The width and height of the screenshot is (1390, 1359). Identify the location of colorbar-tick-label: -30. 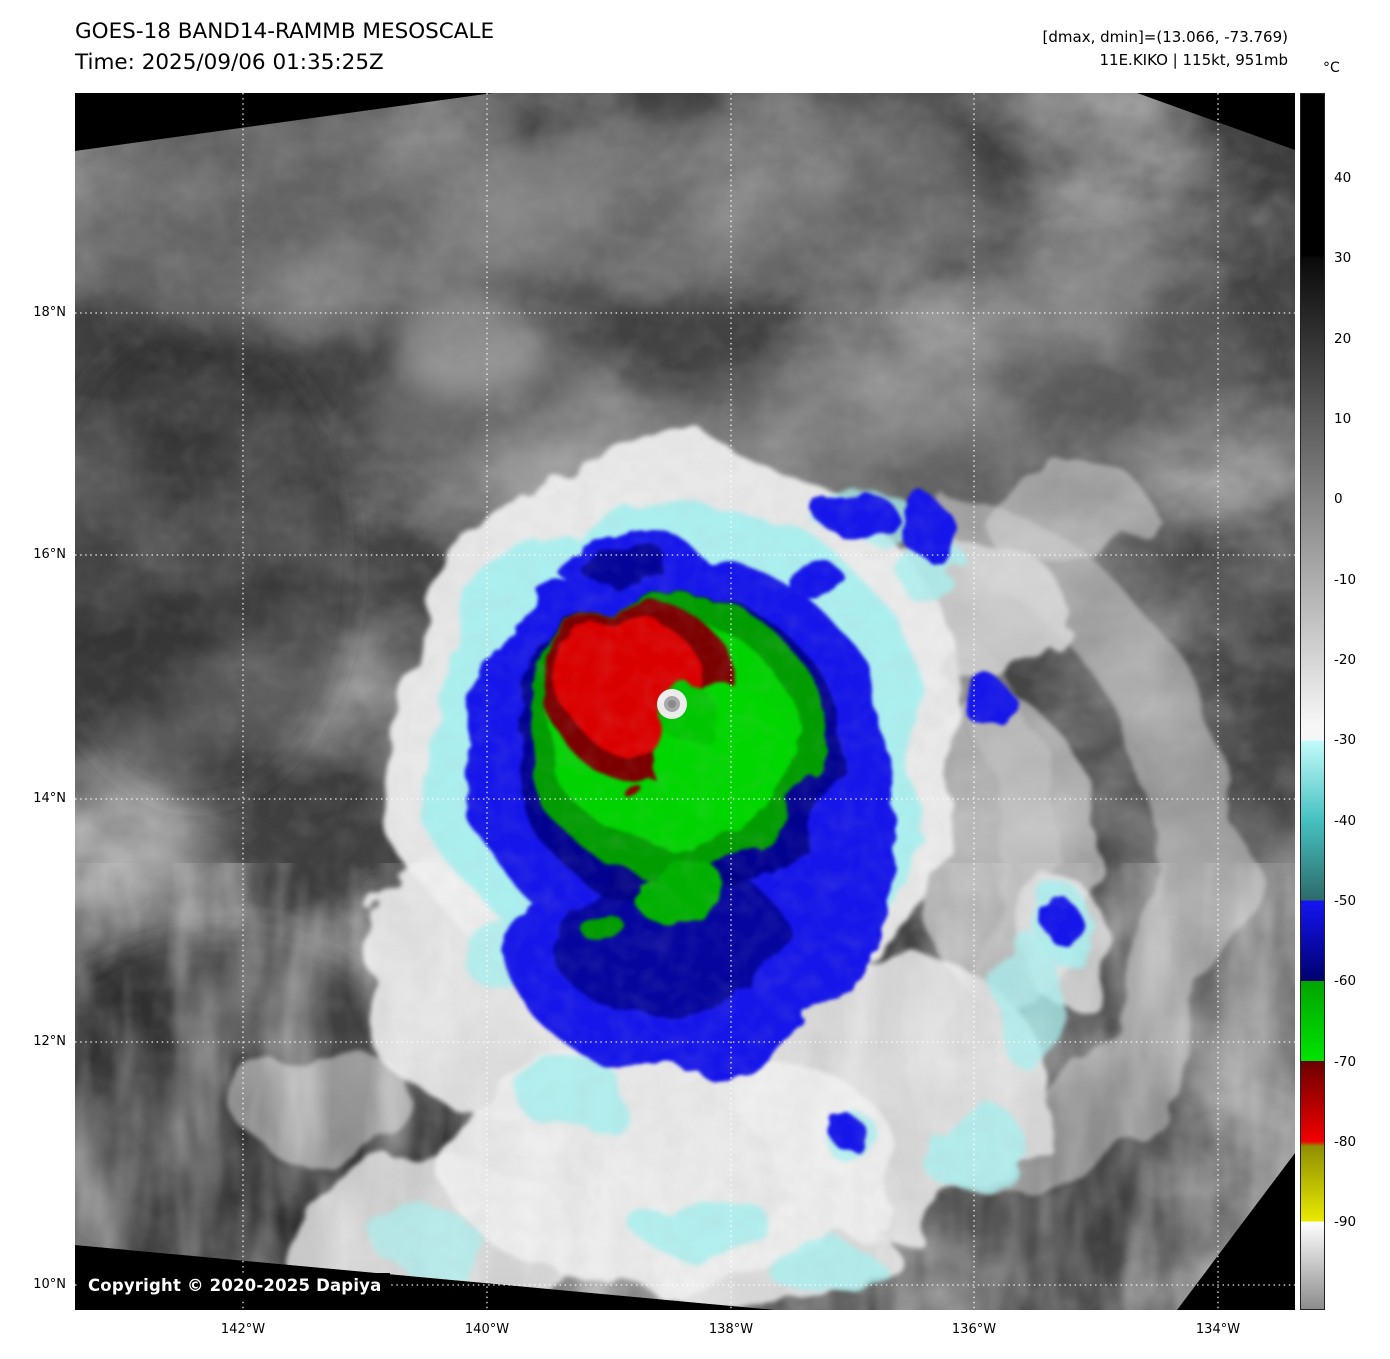
(1345, 740).